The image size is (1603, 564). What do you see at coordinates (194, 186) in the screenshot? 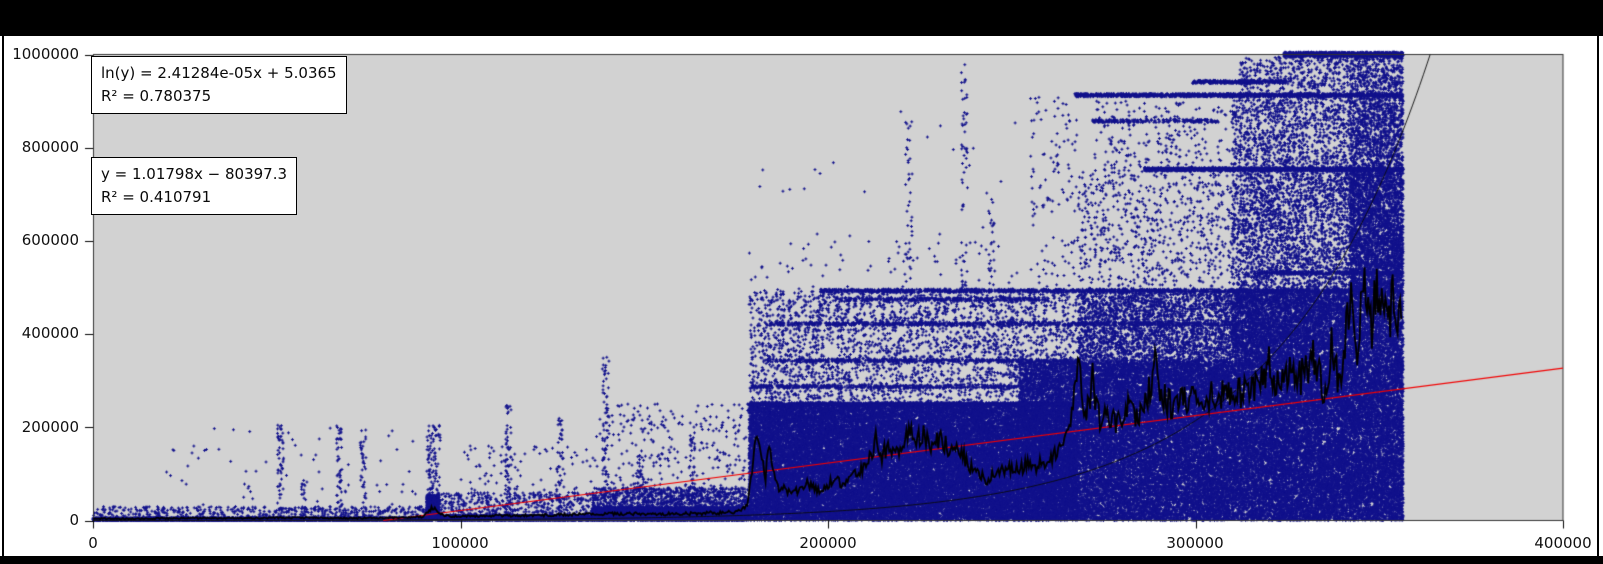
I see `linear-fit-annotation-box: y = 1.01798x − 80397.3 R² = 0.410791` at bounding box center [194, 186].